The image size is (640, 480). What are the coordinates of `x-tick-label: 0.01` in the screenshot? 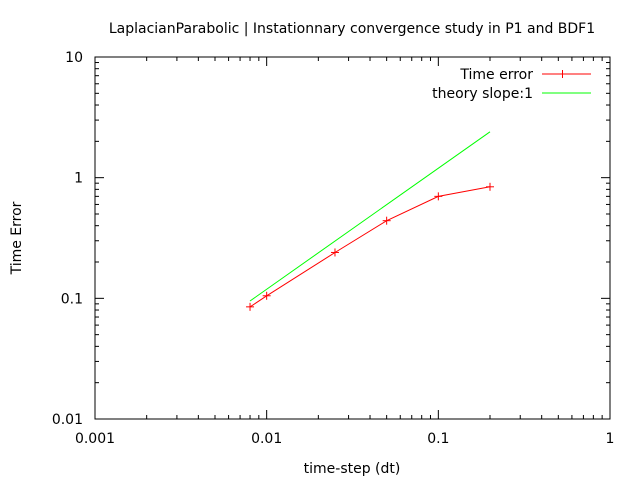 It's located at (266, 439).